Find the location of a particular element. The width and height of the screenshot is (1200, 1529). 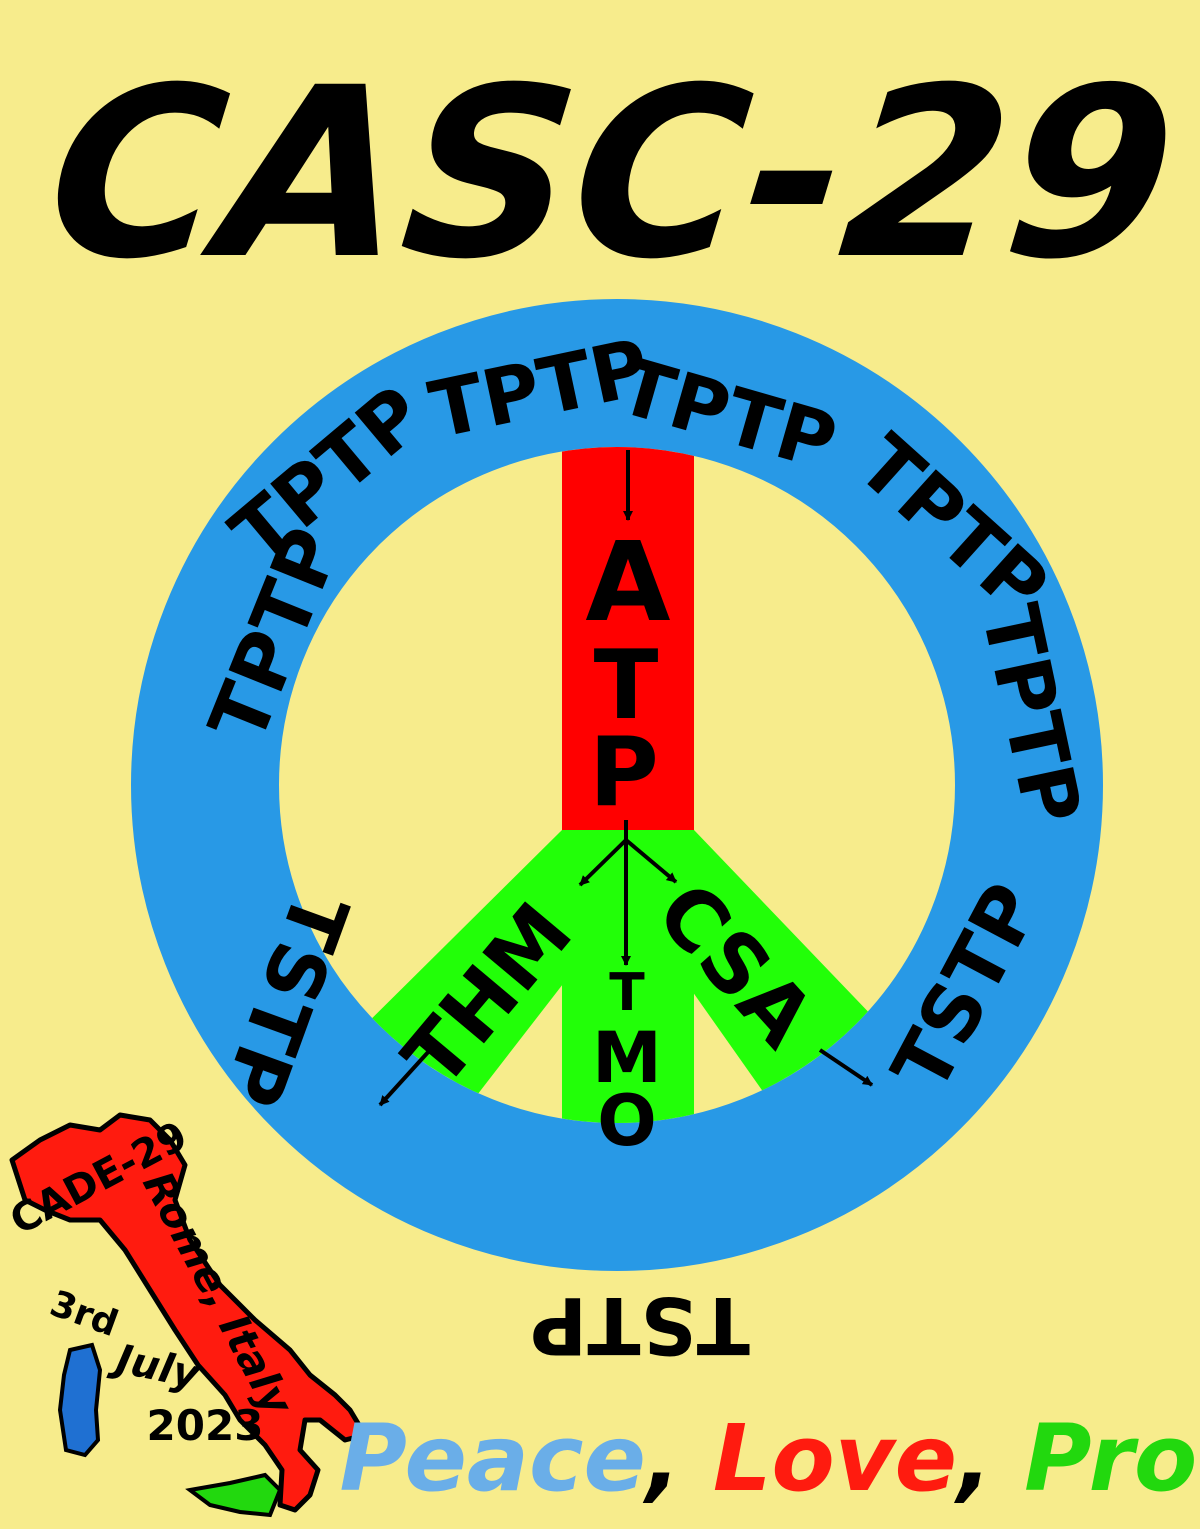

slogan: Peace, Love, Proof is located at coordinates (770, 1458).